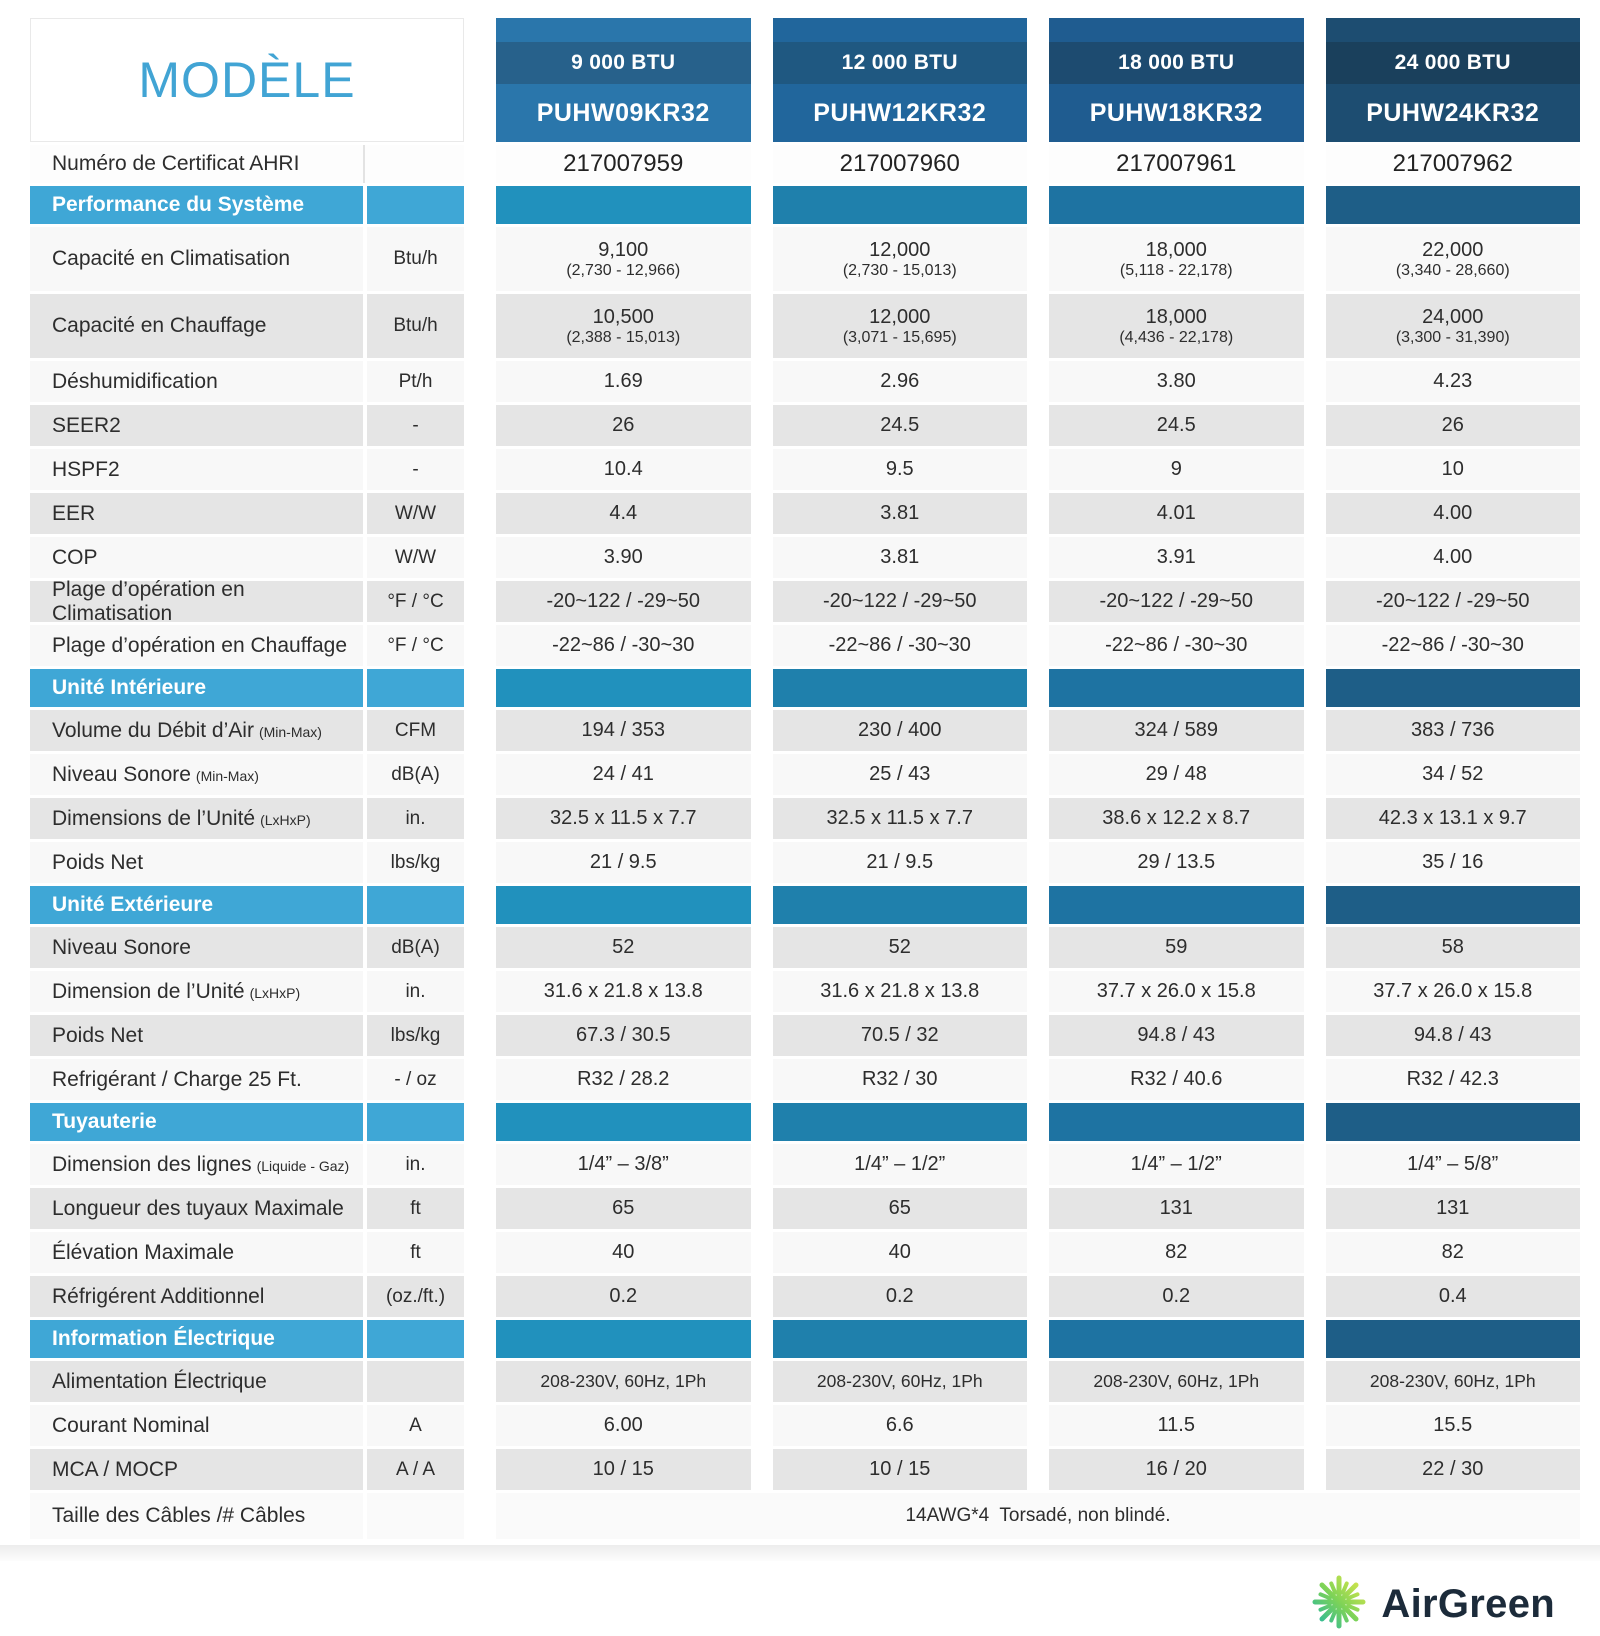  I want to click on row-label: Dimension de l’Unité (LxHxP), so click(196, 991).